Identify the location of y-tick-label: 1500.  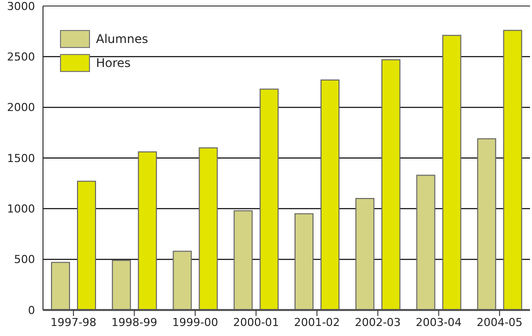
(21, 158).